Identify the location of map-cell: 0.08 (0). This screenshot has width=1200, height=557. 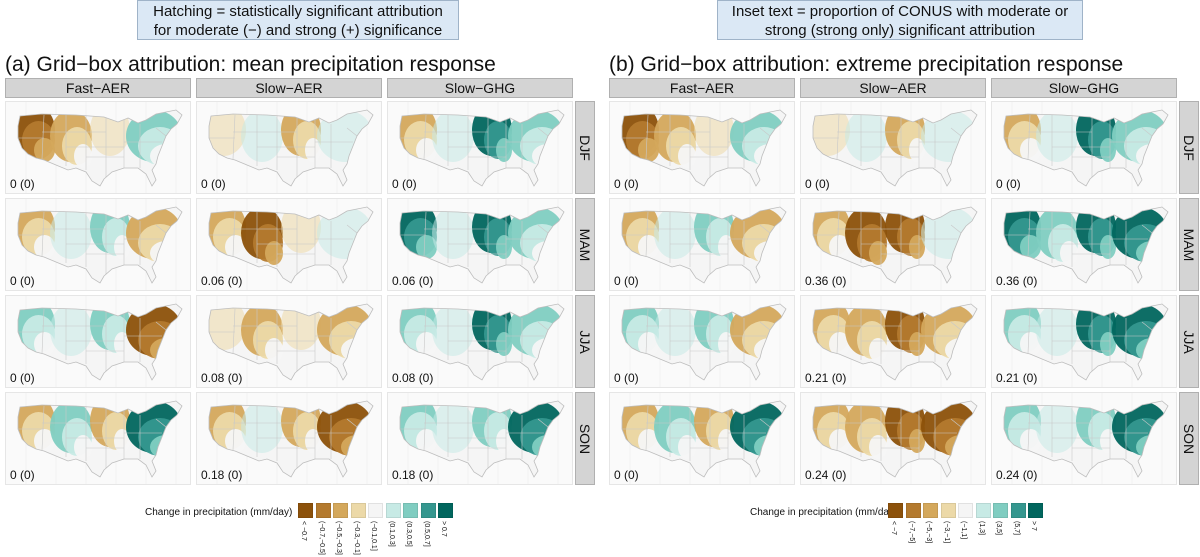
(480, 341).